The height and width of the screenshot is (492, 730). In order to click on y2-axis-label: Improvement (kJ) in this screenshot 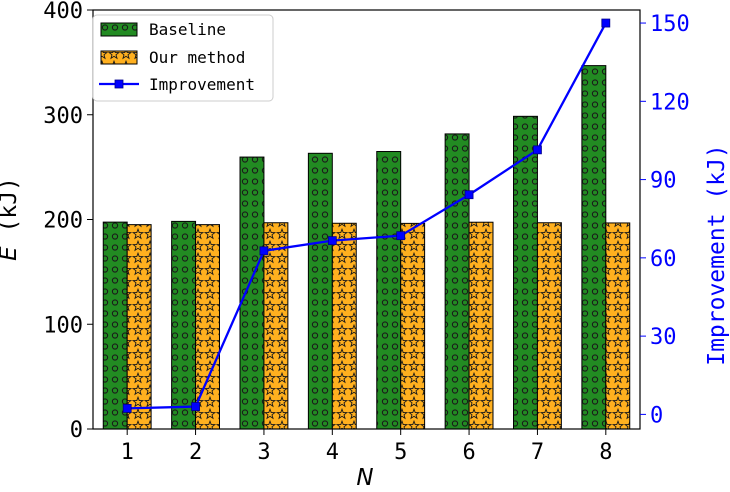, I will do `click(717, 255)`.